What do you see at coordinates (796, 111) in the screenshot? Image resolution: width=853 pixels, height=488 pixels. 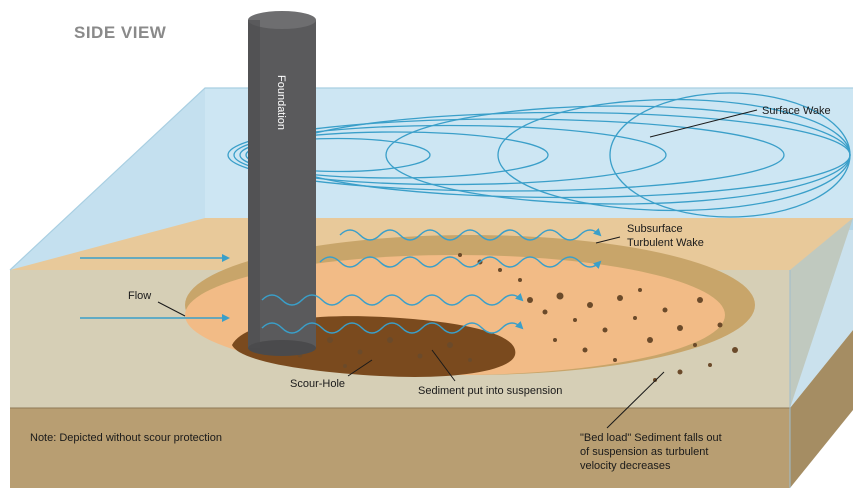 I see `surface-wake-label: Surface Wake` at bounding box center [796, 111].